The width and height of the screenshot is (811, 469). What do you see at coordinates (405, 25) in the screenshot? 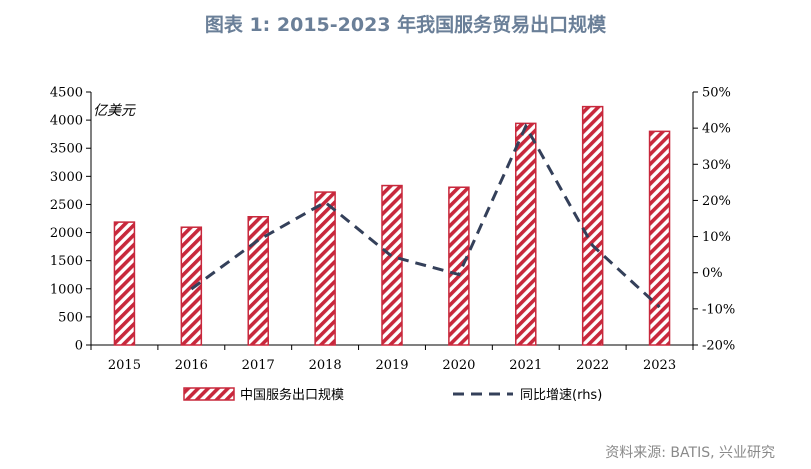
I see `chart-title: 图表 1: 2015-2023 年我国服务贸易出口规模` at bounding box center [405, 25].